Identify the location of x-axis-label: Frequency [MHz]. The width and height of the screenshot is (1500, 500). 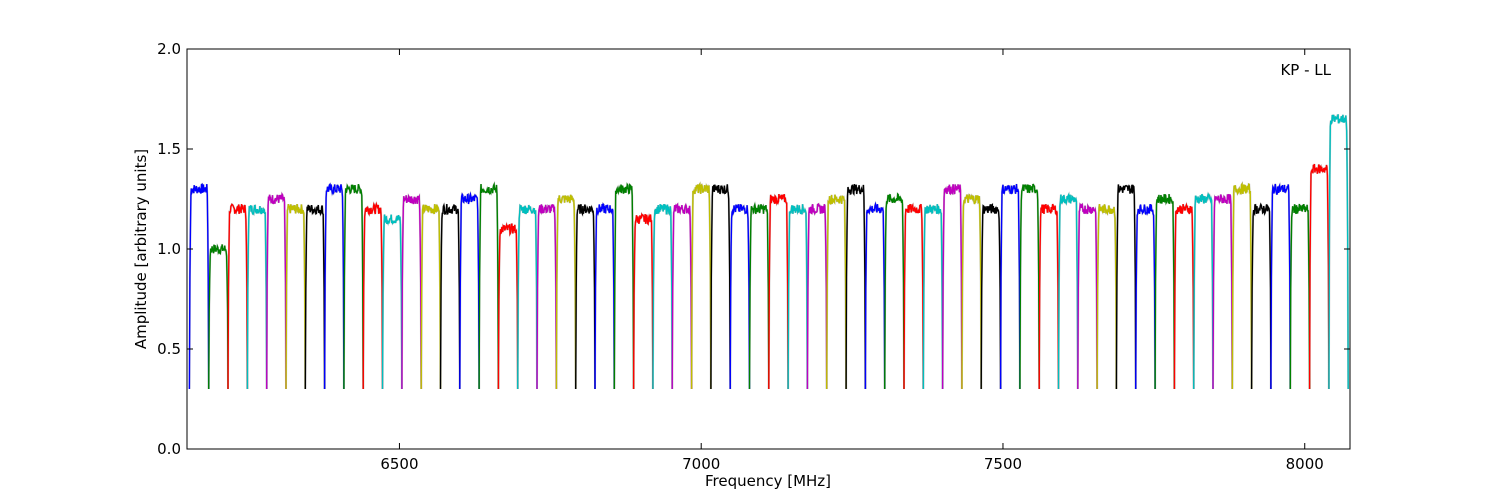
(768, 481).